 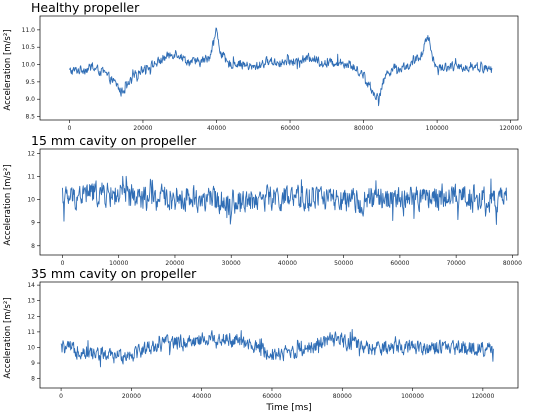 I want to click on panel-title: Healthy propeller, so click(x=85, y=7).